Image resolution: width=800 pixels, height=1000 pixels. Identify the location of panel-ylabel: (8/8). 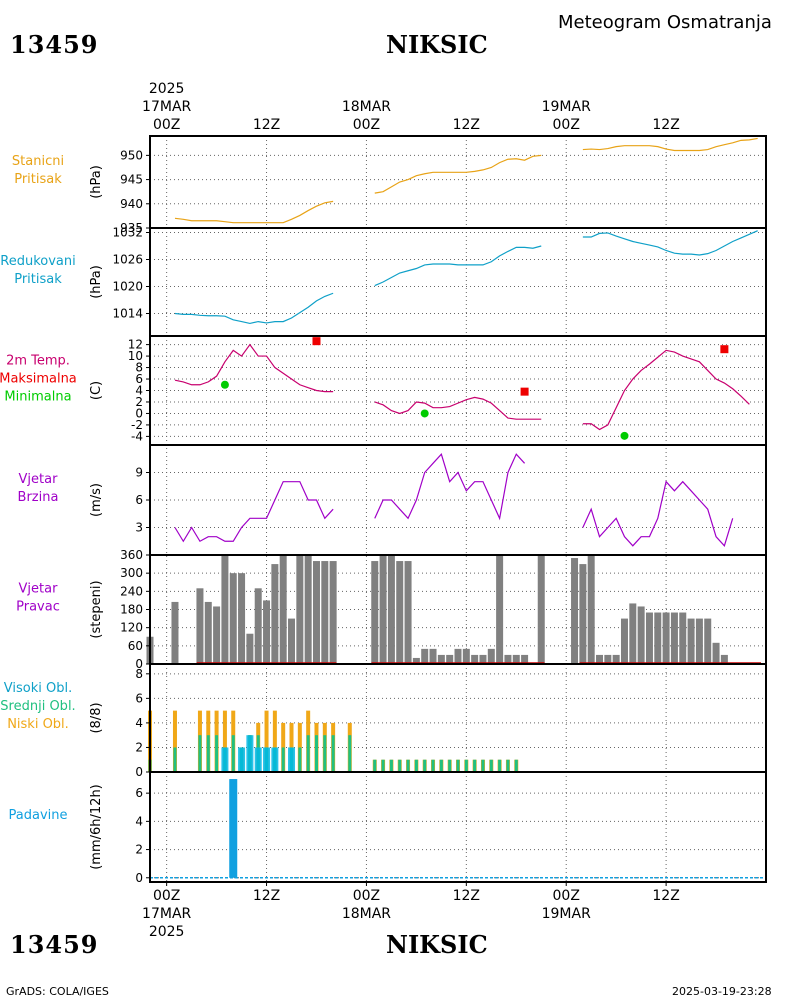
(96, 717).